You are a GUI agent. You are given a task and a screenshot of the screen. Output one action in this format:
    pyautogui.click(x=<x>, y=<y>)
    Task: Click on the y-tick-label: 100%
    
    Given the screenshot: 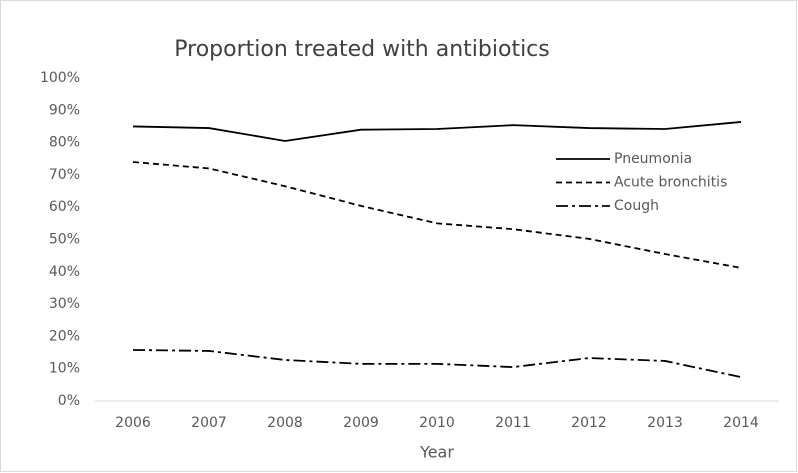 What is the action you would take?
    pyautogui.click(x=60, y=78)
    